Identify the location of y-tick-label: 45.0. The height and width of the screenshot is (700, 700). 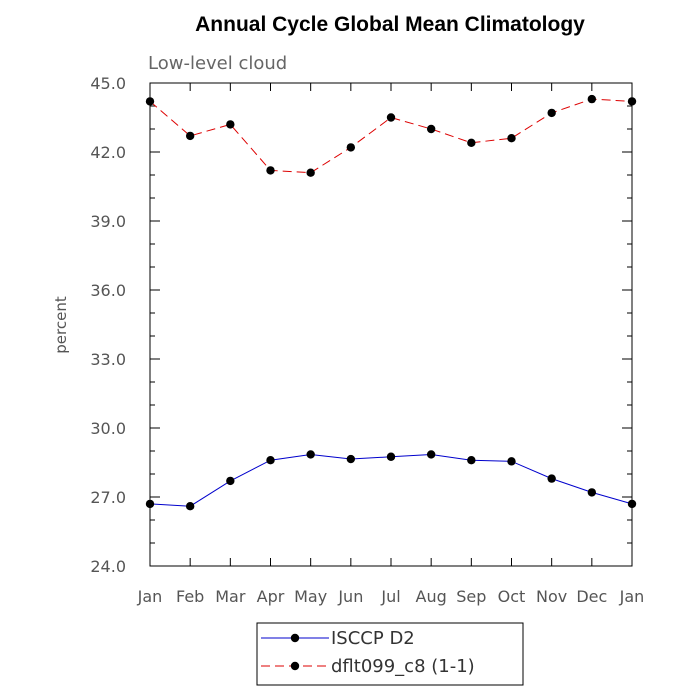
(108, 83).